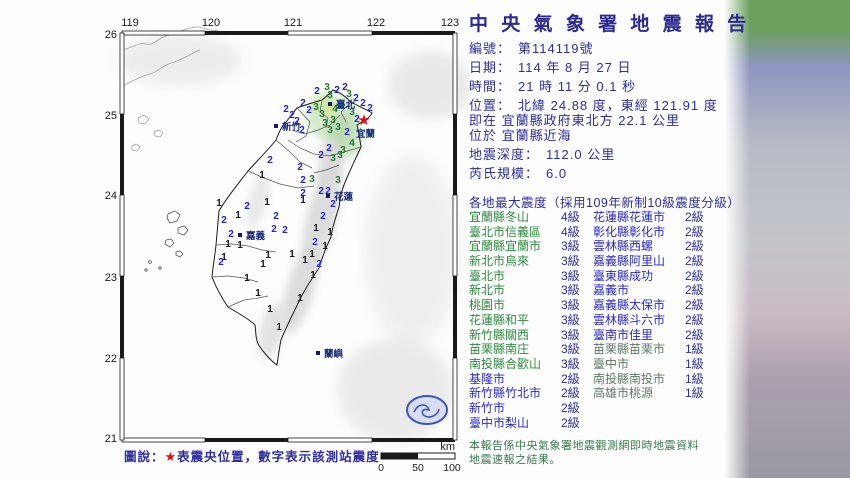 The width and height of the screenshot is (850, 478). I want to click on field-row: 位於 宜蘭縣近海, so click(609, 137).